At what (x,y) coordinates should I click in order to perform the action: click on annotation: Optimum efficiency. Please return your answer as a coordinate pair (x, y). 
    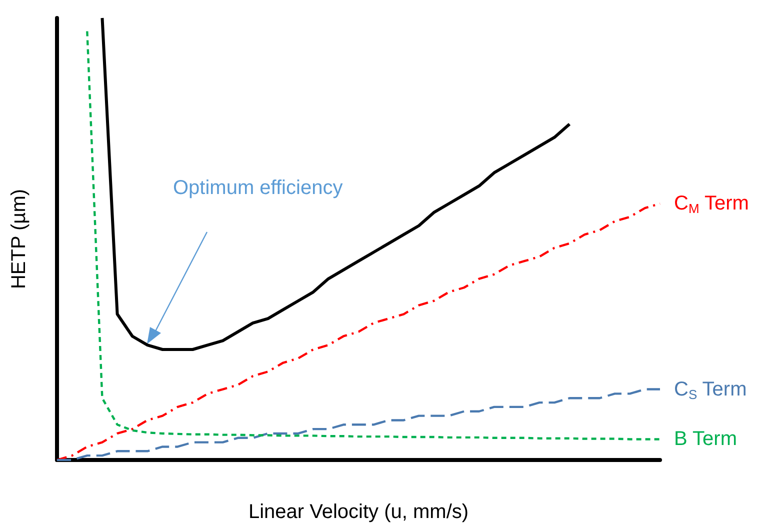
    Looking at the image, I should click on (258, 188).